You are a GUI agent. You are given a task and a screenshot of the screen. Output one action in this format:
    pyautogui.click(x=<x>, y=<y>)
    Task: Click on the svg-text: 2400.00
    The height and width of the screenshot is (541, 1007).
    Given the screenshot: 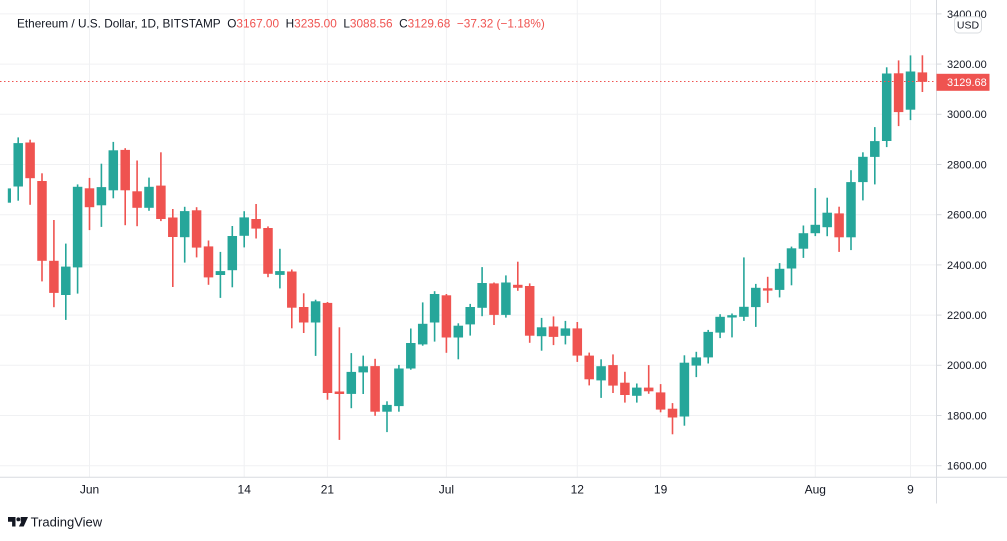 What is the action you would take?
    pyautogui.click(x=967, y=266)
    